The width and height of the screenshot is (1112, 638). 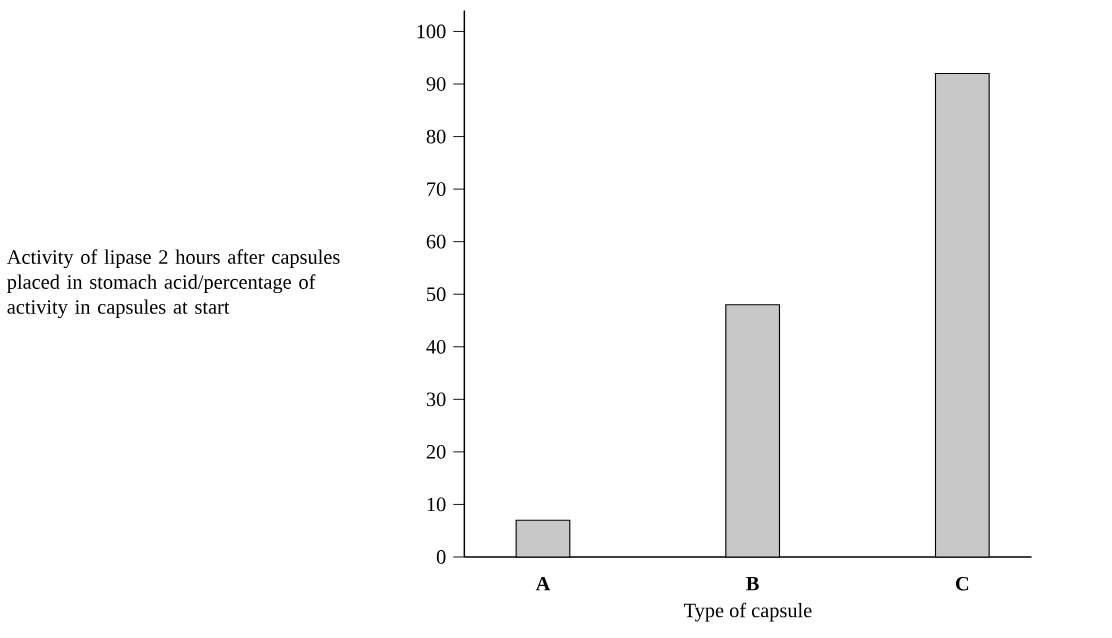 I want to click on y-tick-label: 70, so click(x=436, y=189).